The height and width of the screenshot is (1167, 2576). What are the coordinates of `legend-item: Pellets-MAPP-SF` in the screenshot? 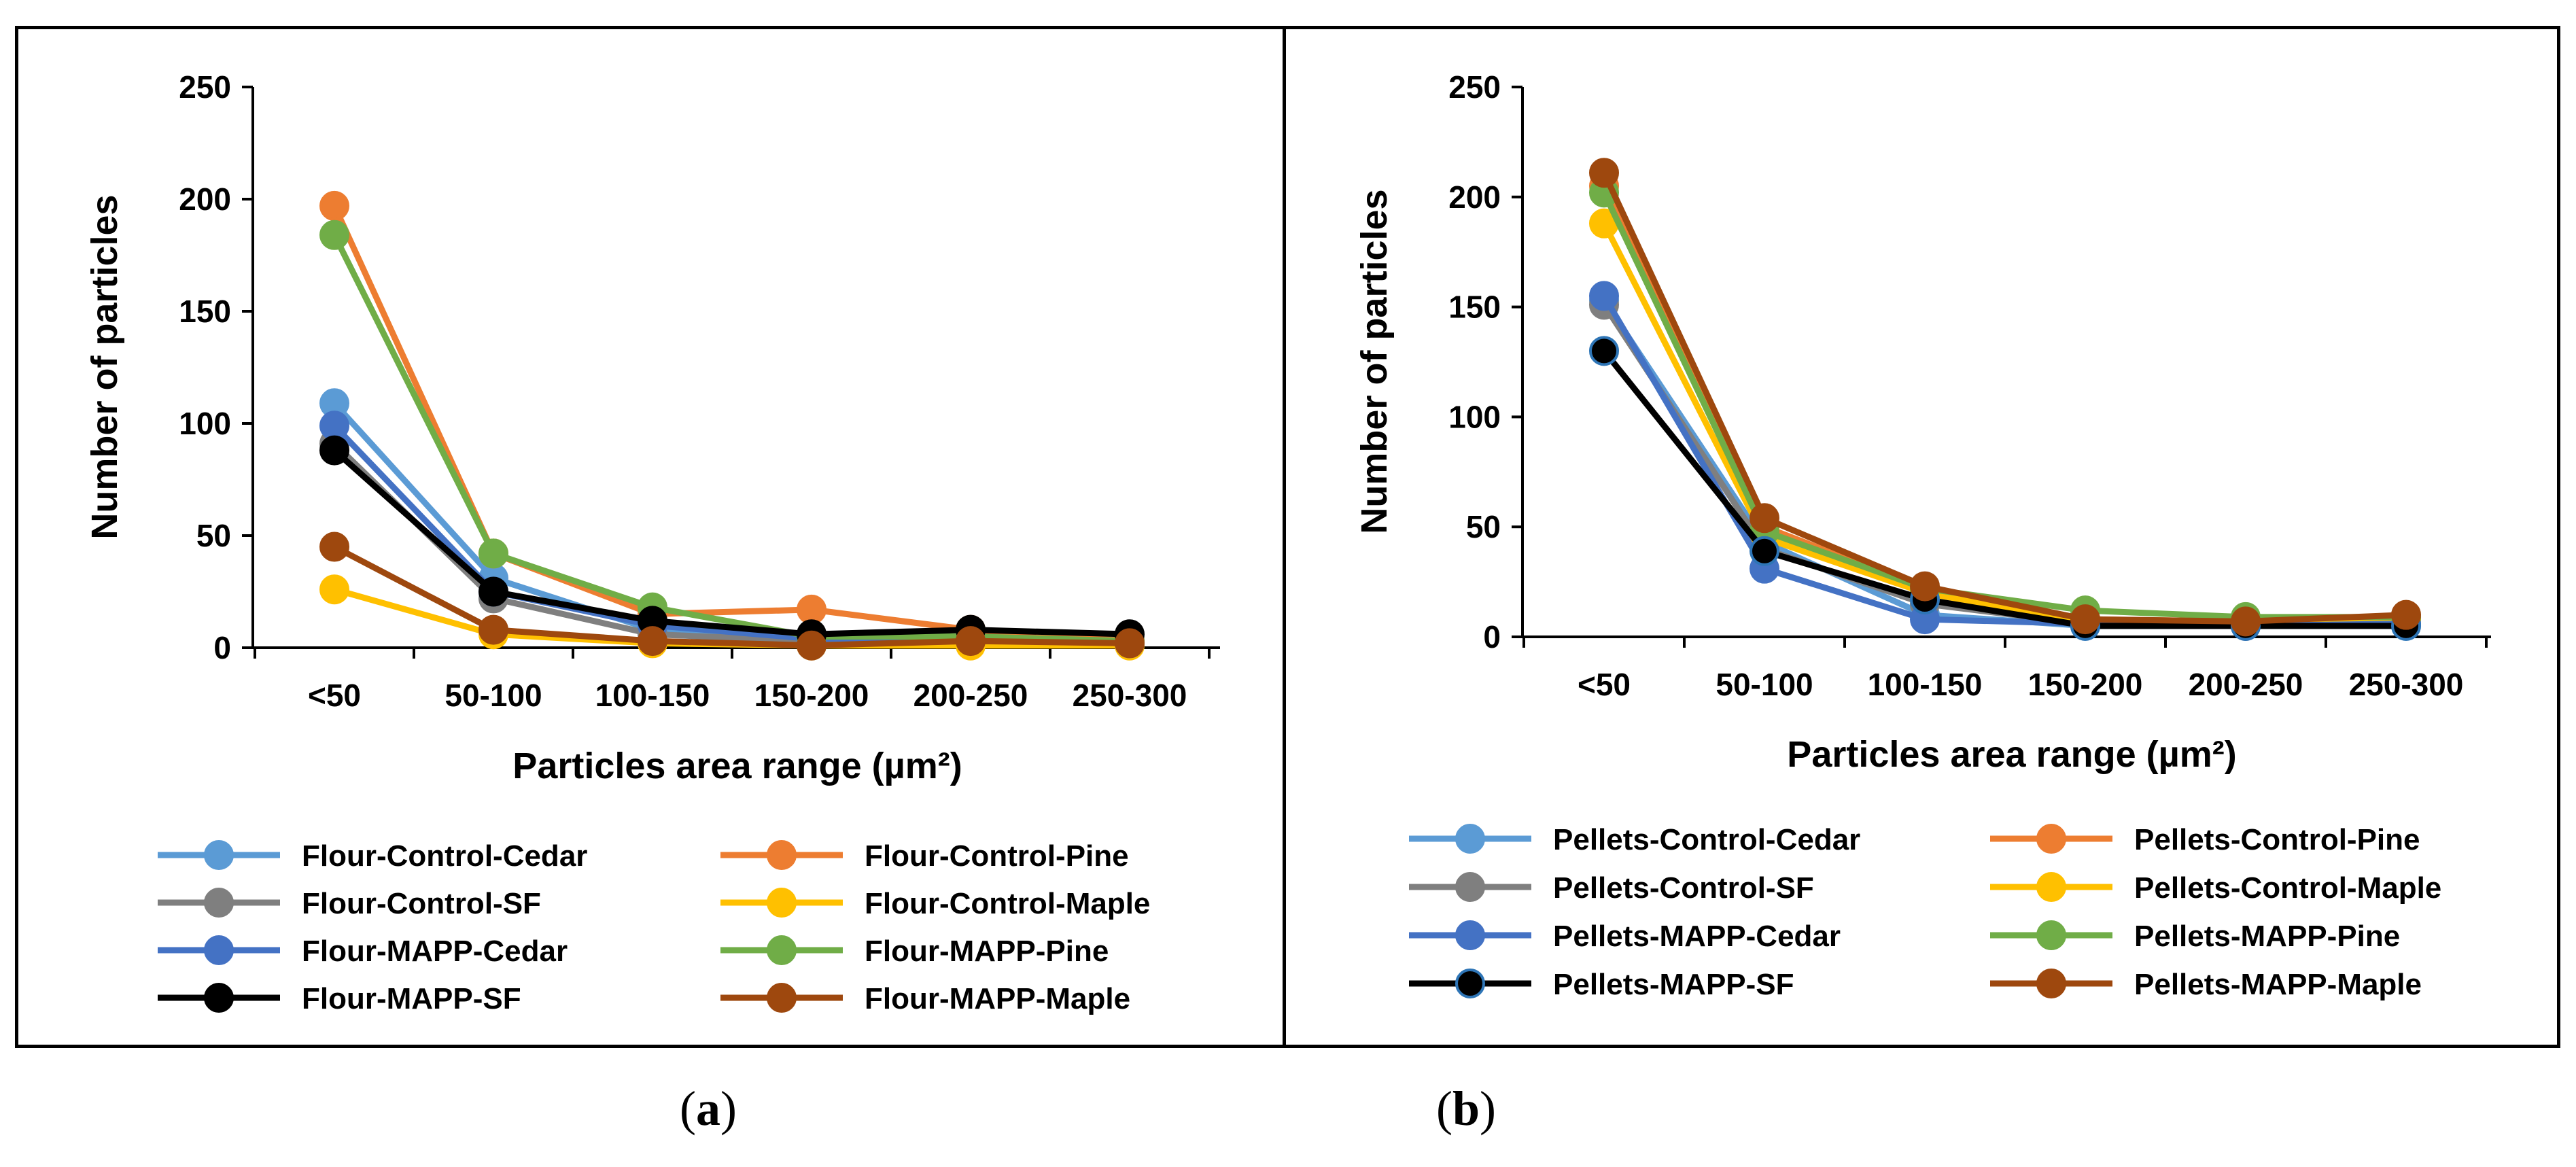 It's located at (1601, 984).